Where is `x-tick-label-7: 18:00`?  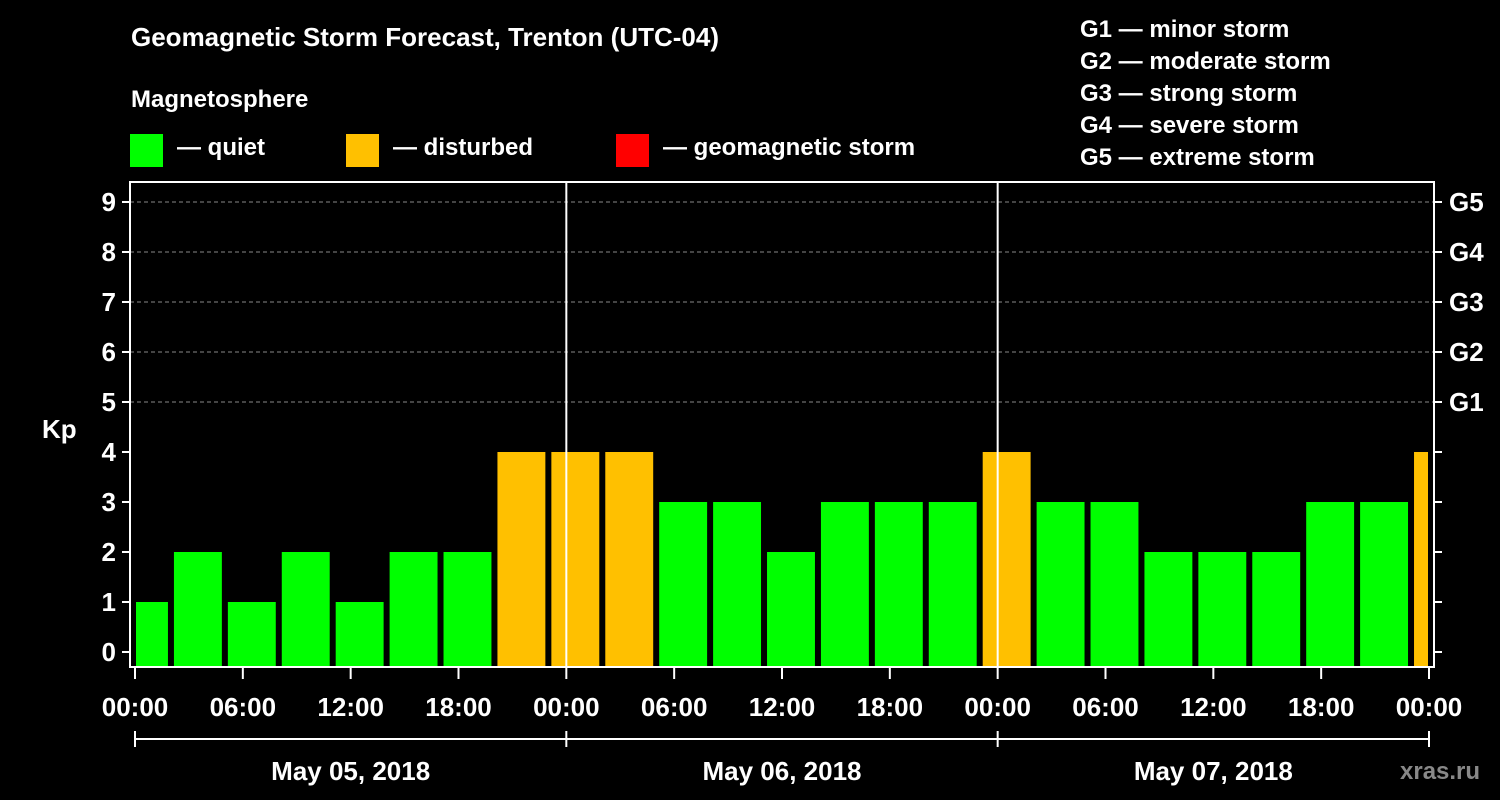 x-tick-label-7: 18:00 is located at coordinates (890, 707).